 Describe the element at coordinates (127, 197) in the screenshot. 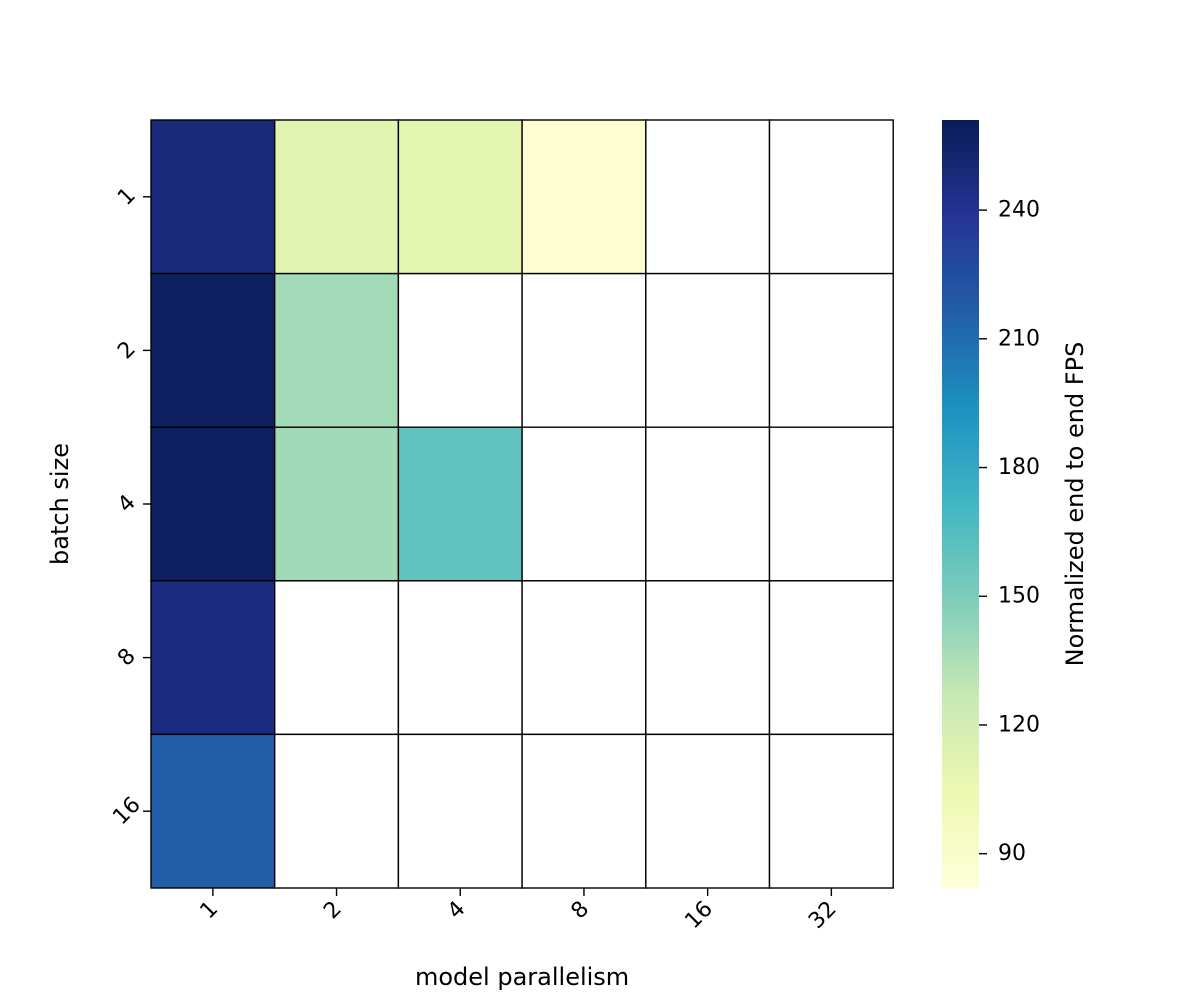

I see `y-tick-label: 1` at that location.